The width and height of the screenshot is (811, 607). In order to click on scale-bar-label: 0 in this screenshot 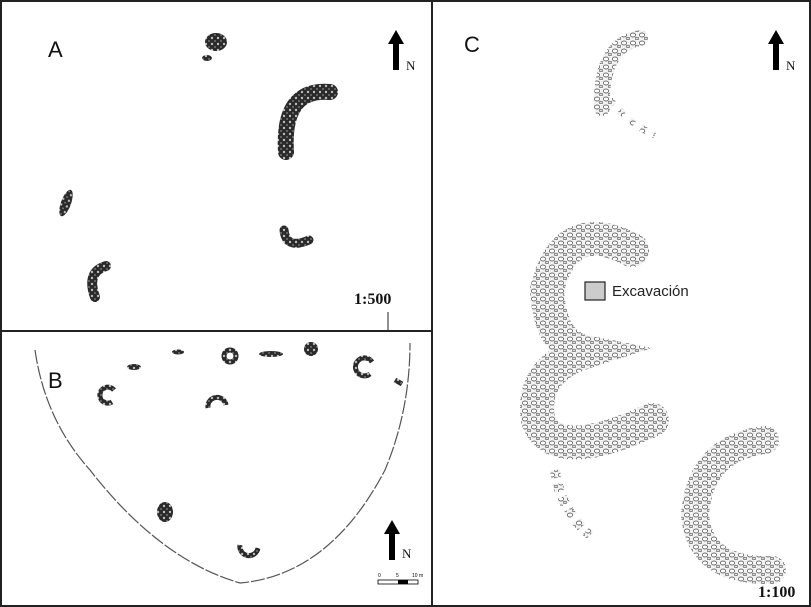, I will do `click(379, 576)`.